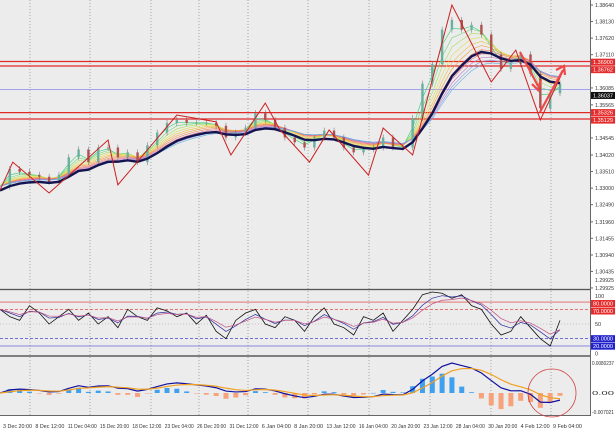  Describe the element at coordinates (604, 173) in the screenshot. I see `price-tick-label: 1.33510` at that location.